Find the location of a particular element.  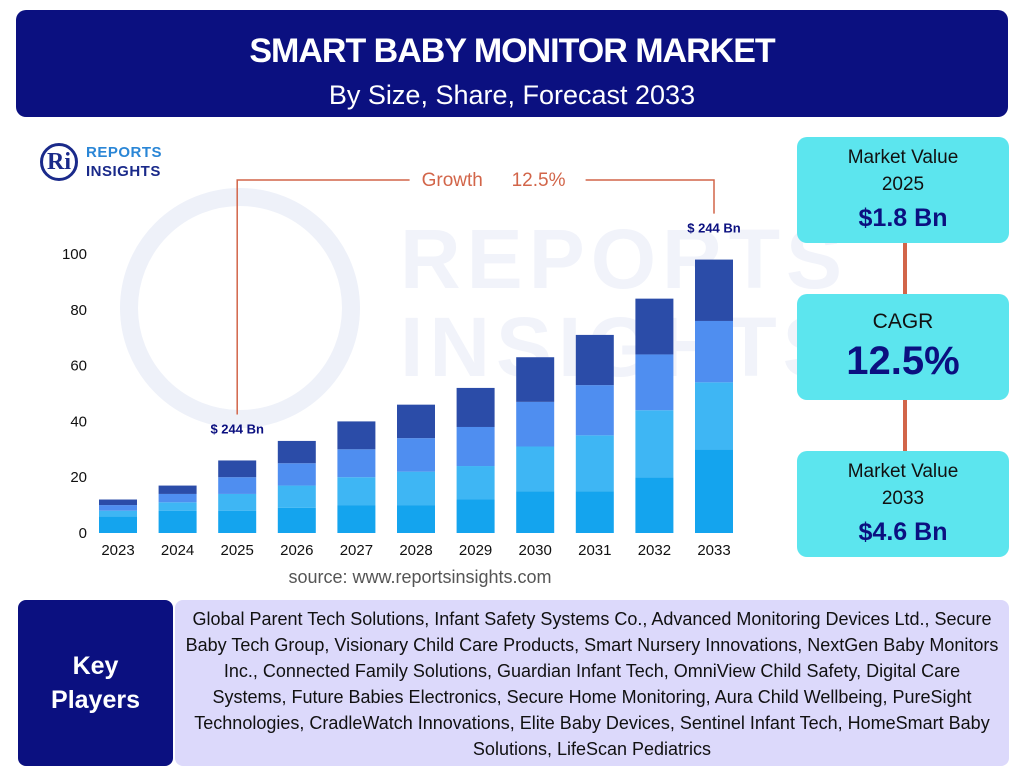

growth-label: Growth is located at coordinates (452, 180).